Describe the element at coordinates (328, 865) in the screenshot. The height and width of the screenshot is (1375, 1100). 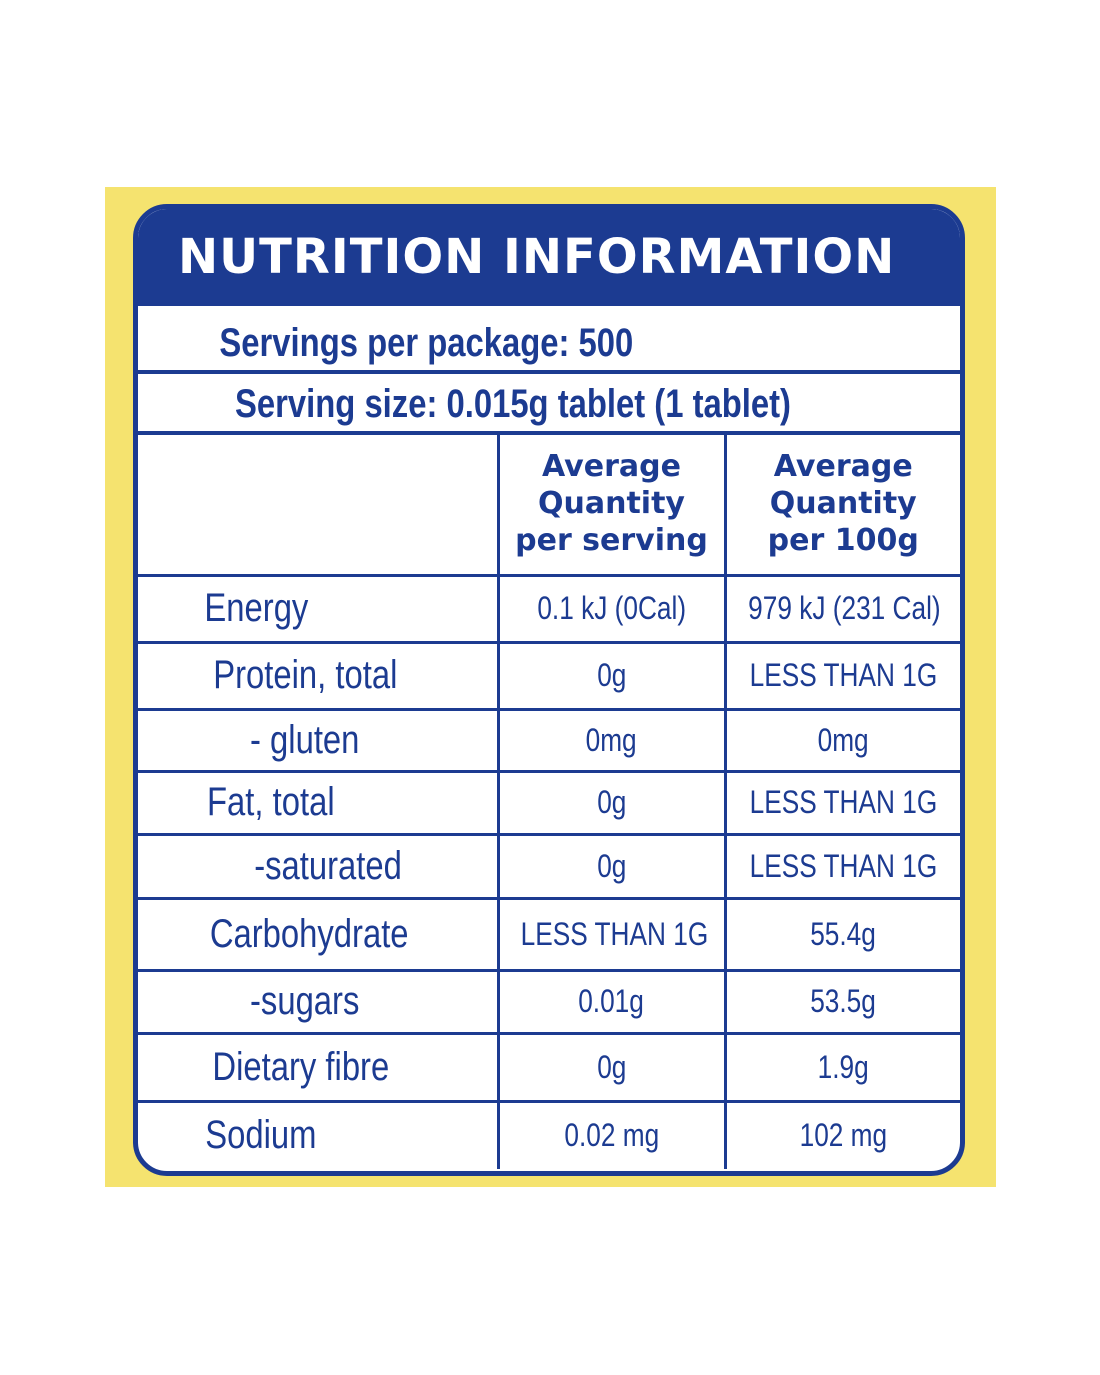
I see `row-label-saturated: -saturated` at that location.